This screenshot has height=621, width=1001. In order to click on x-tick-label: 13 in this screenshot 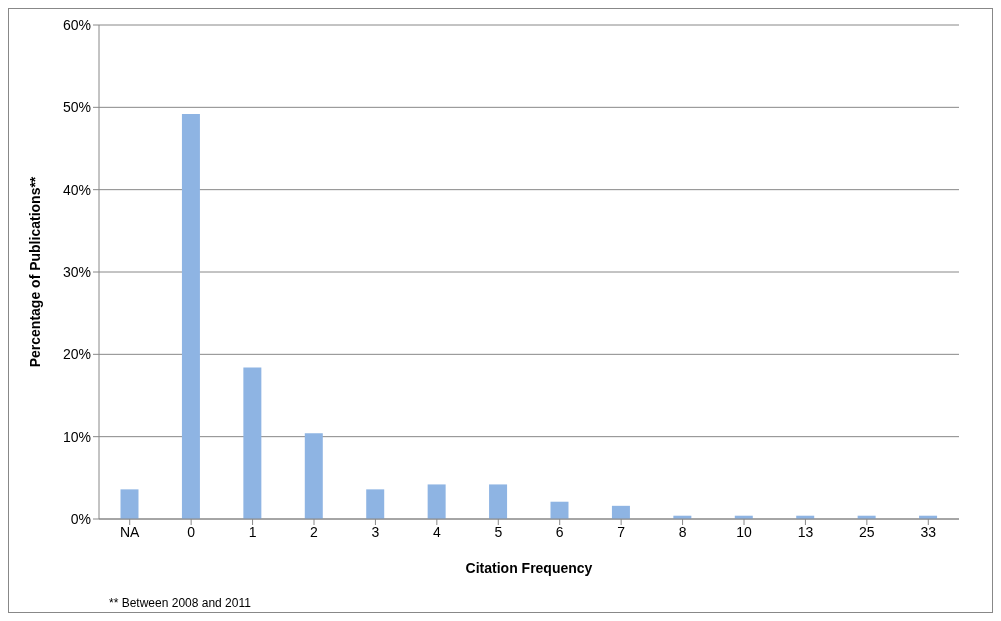, I will do `click(805, 531)`.